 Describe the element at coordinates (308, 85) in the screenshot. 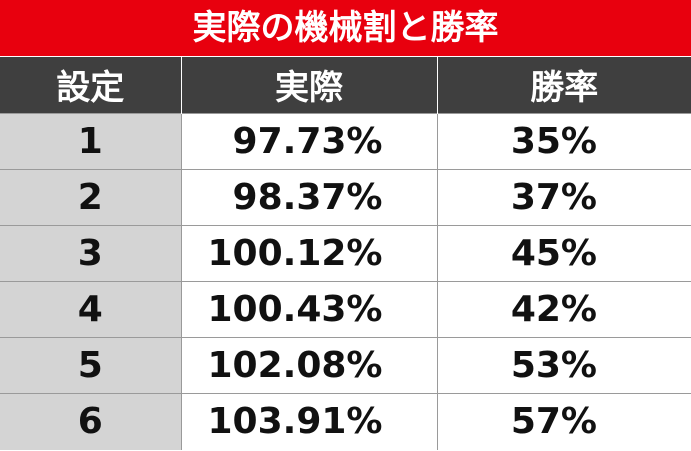

I see `column-header: 実際` at that location.